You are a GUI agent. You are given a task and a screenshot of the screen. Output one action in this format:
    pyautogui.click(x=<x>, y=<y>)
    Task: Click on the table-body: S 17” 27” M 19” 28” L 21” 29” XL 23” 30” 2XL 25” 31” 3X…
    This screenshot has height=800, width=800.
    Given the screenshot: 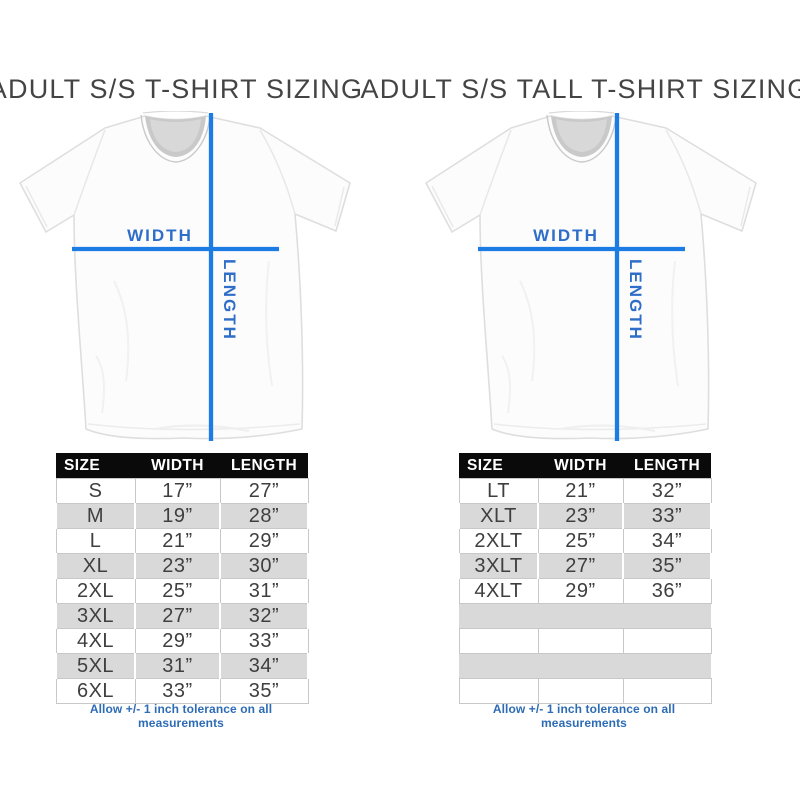 What is the action you would take?
    pyautogui.click(x=182, y=591)
    